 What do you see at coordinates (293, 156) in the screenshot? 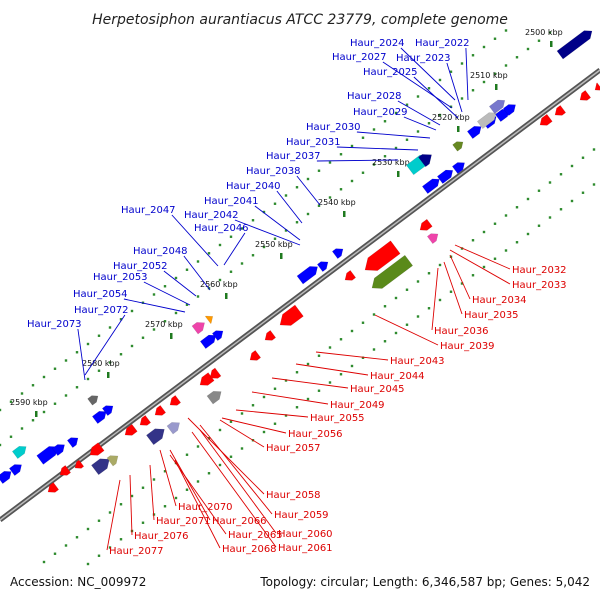
I see `gene-label: Haur_2037` at bounding box center [293, 156].